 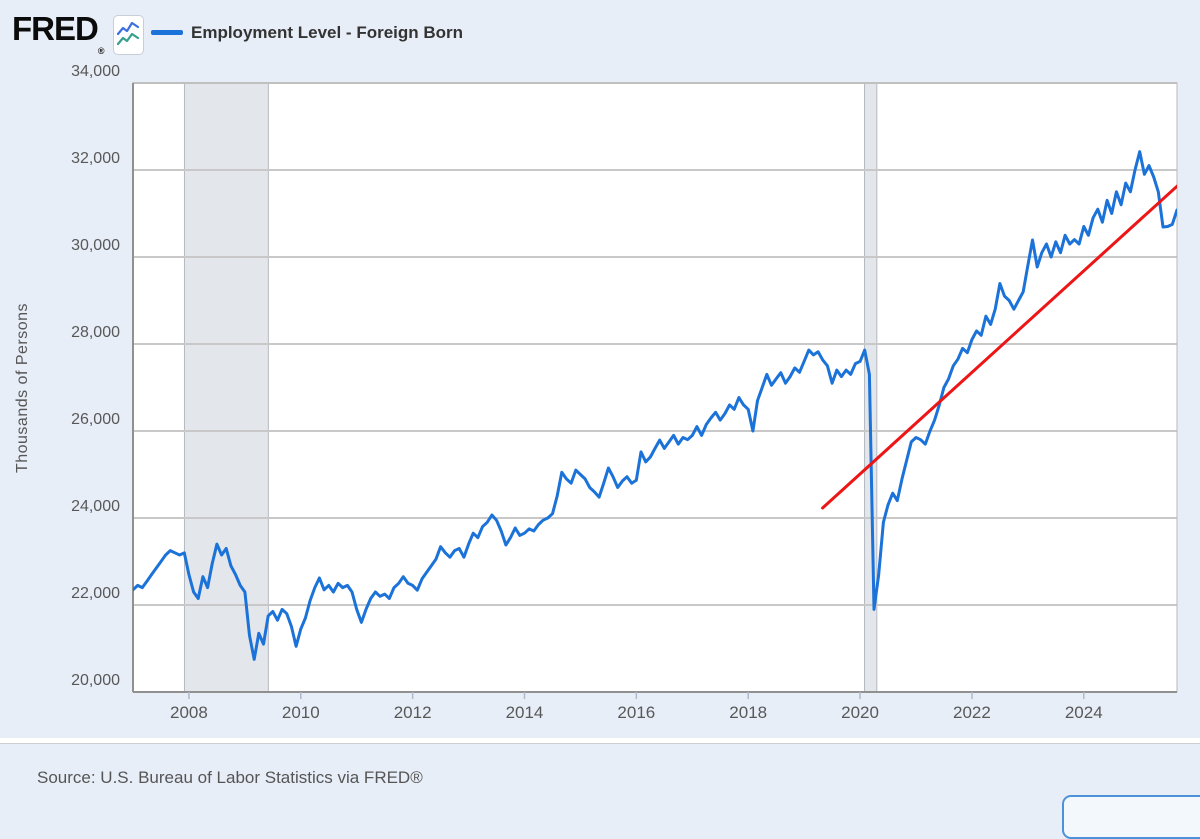 I want to click on y-tick-label: 28,000, so click(x=95, y=332).